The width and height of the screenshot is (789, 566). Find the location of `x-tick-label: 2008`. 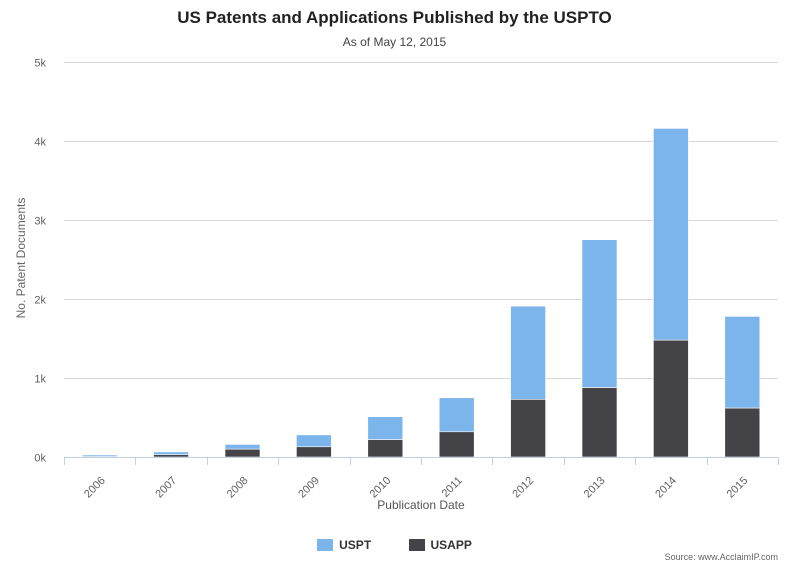

x-tick-label: 2008 is located at coordinates (238, 488).